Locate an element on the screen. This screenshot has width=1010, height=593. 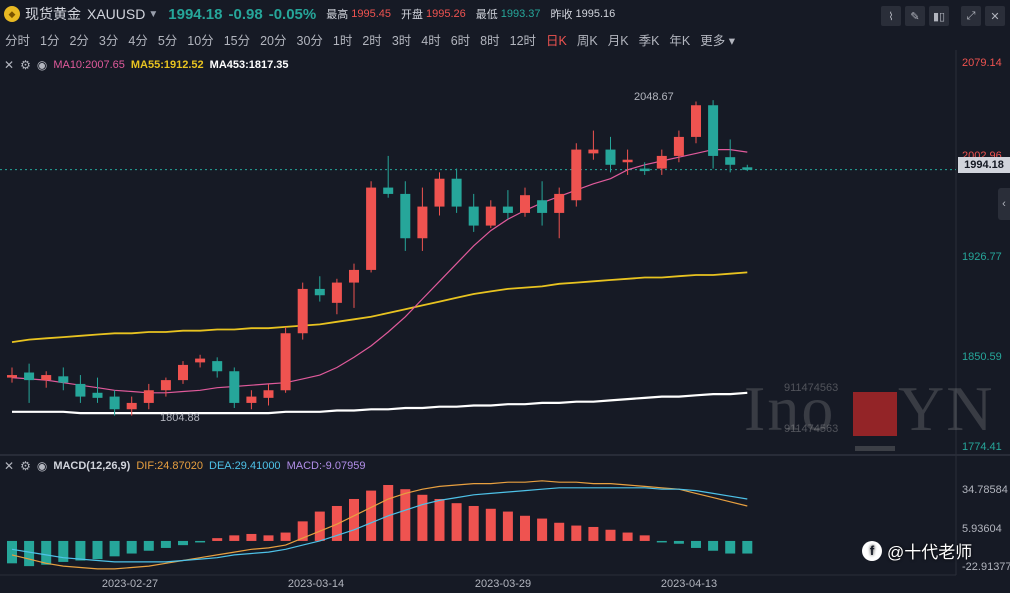
price-change-pct: -0.05% is located at coordinates (292, 14).